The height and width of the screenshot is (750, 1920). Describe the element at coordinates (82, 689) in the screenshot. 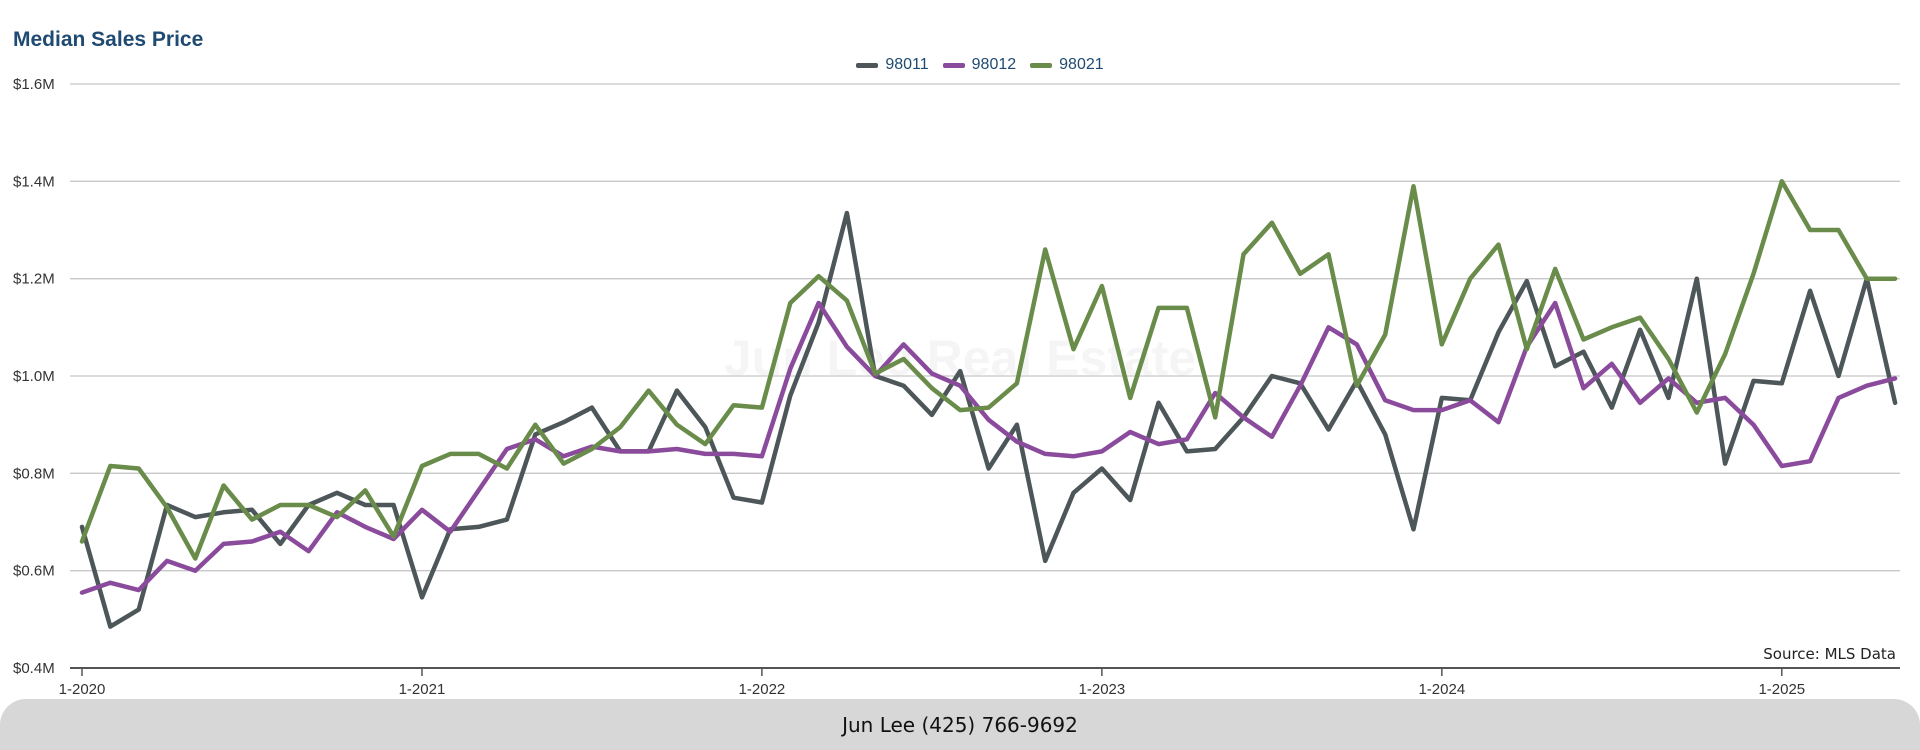

I see `x-tick-label: 1-2020` at that location.